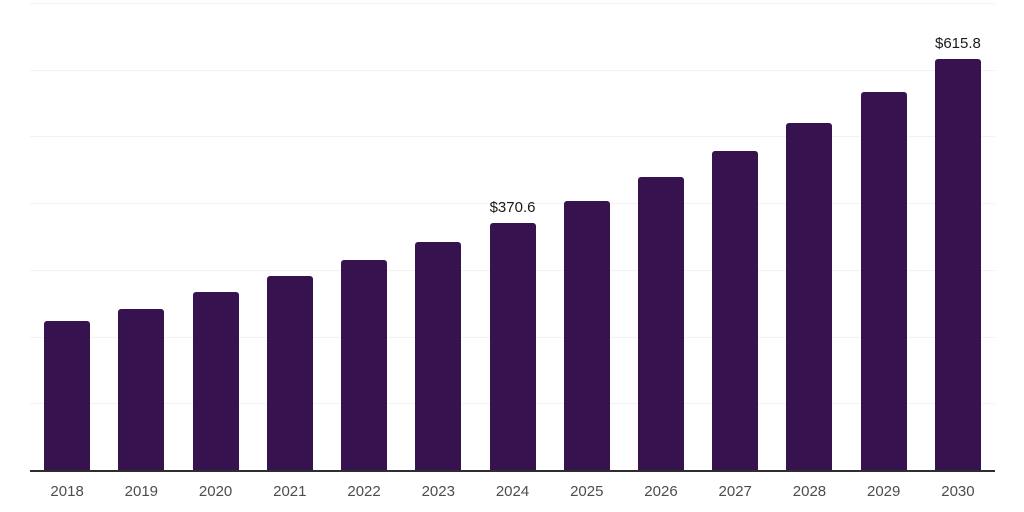  Describe the element at coordinates (884, 491) in the screenshot. I see `x-tick-label: 2029` at that location.